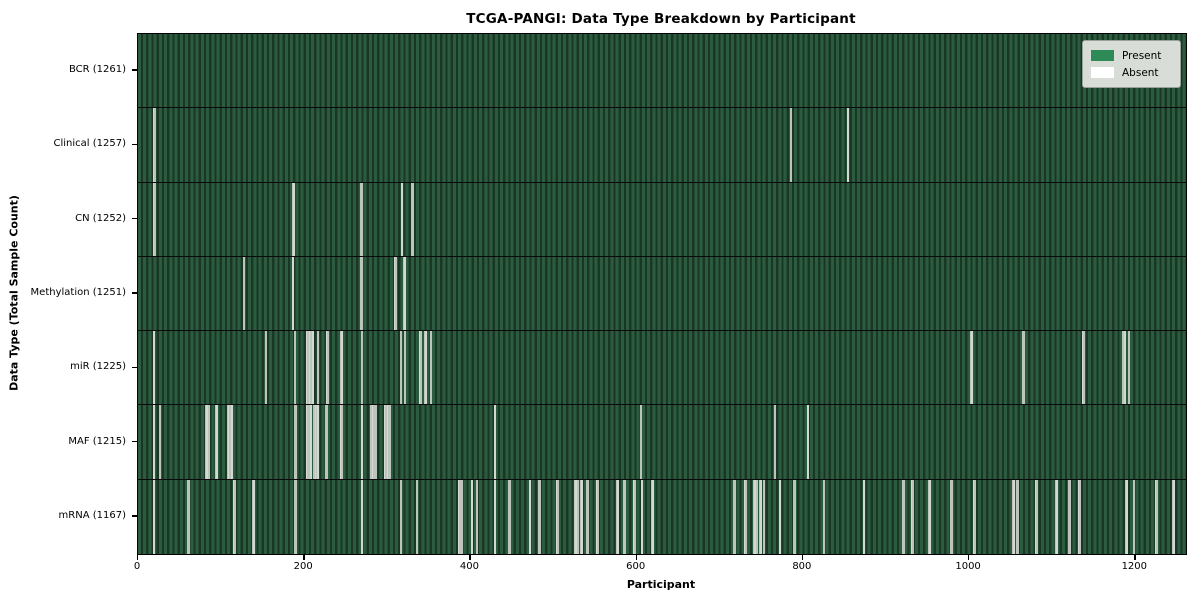 Image resolution: width=1200 pixels, height=600 pixels. Describe the element at coordinates (662, 294) in the screenshot. I see `heatmap-row-Methylation` at that location.